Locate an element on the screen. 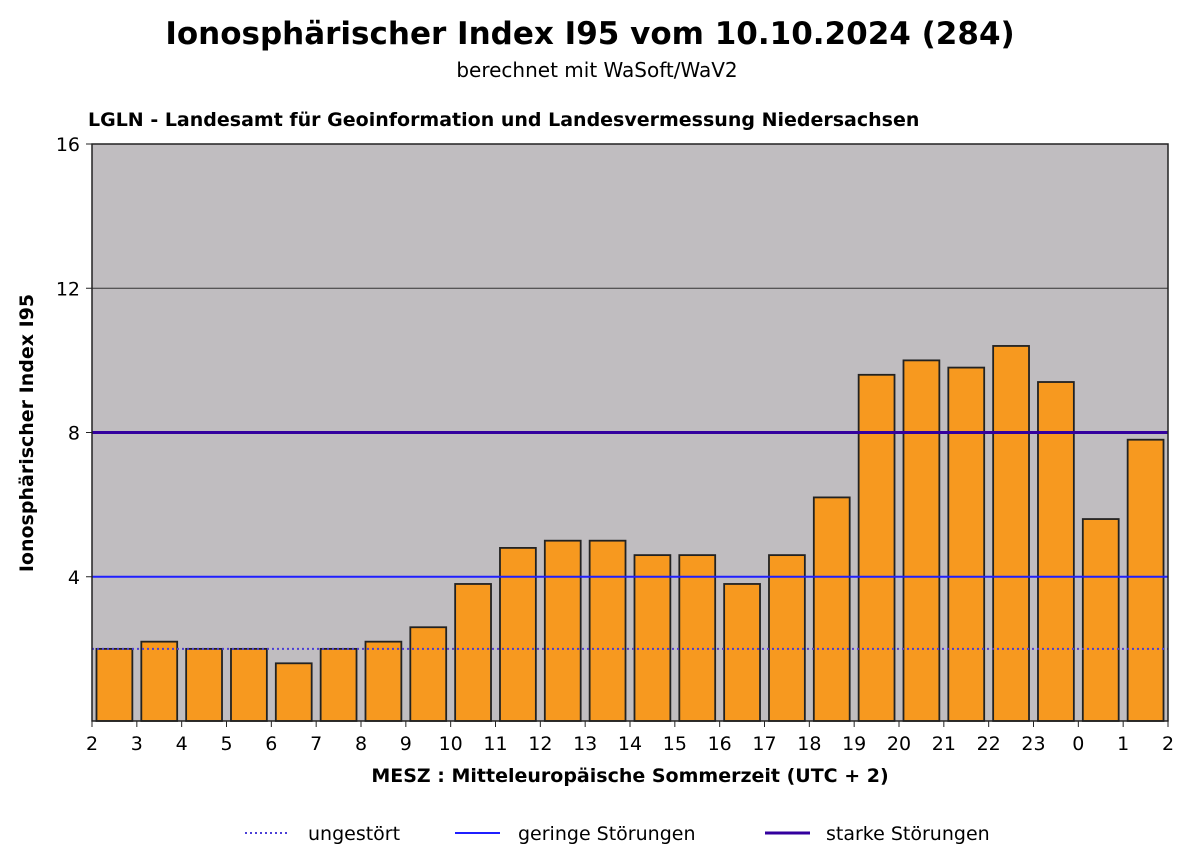 This screenshot has width=1186, height=858. x-tick-label: 19 is located at coordinates (854, 744).